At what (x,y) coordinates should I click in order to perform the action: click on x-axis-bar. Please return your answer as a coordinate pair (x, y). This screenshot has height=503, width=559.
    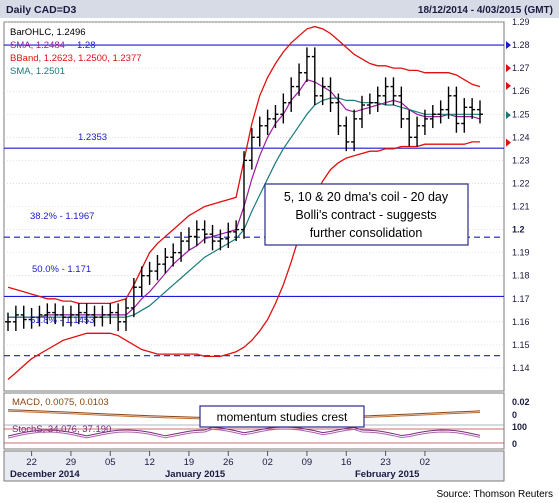
    Looking at the image, I should click on (254, 466).